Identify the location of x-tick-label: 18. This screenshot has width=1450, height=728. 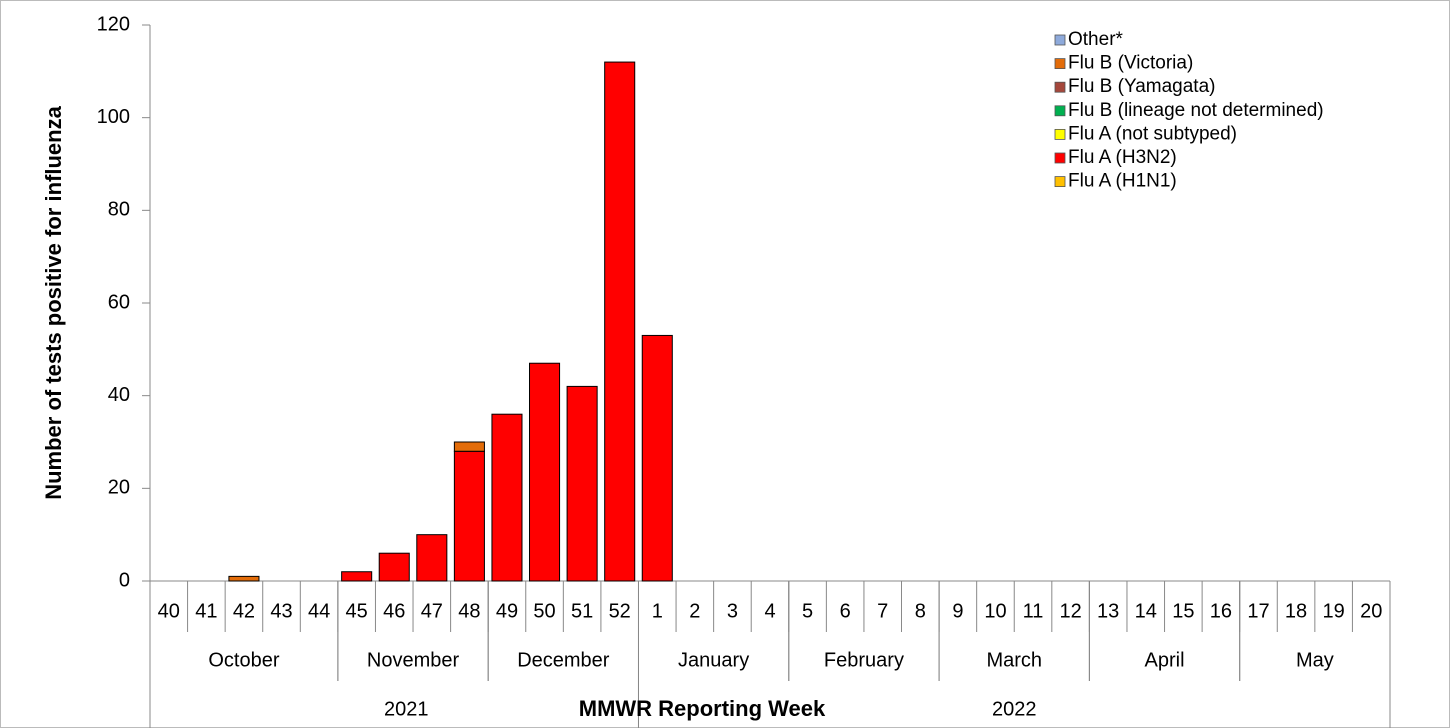
(1296, 611).